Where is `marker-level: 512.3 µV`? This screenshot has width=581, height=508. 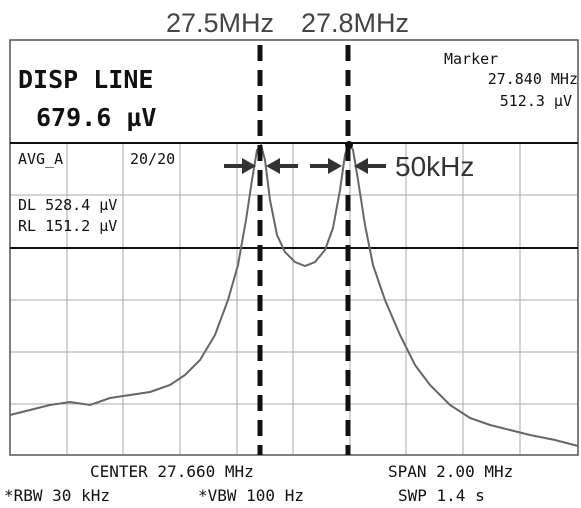
marker-level: 512.3 µV is located at coordinates (536, 101).